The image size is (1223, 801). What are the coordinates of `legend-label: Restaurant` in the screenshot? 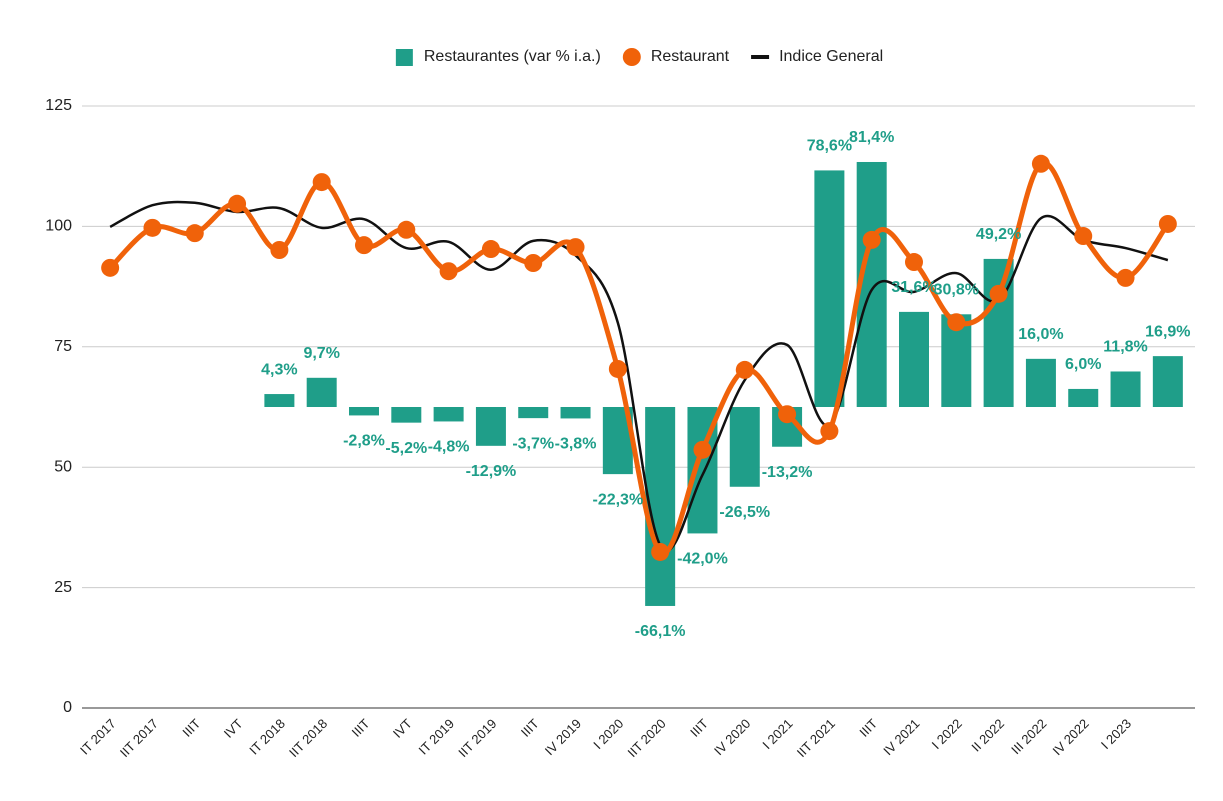 It's located at (690, 56).